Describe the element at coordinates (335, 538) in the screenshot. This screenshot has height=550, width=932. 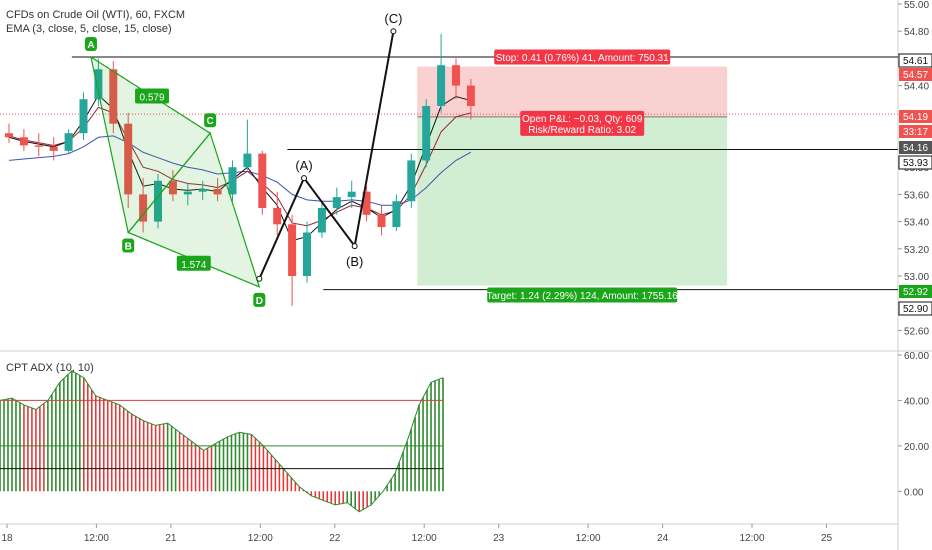
I see `time-tick-label: 22` at that location.